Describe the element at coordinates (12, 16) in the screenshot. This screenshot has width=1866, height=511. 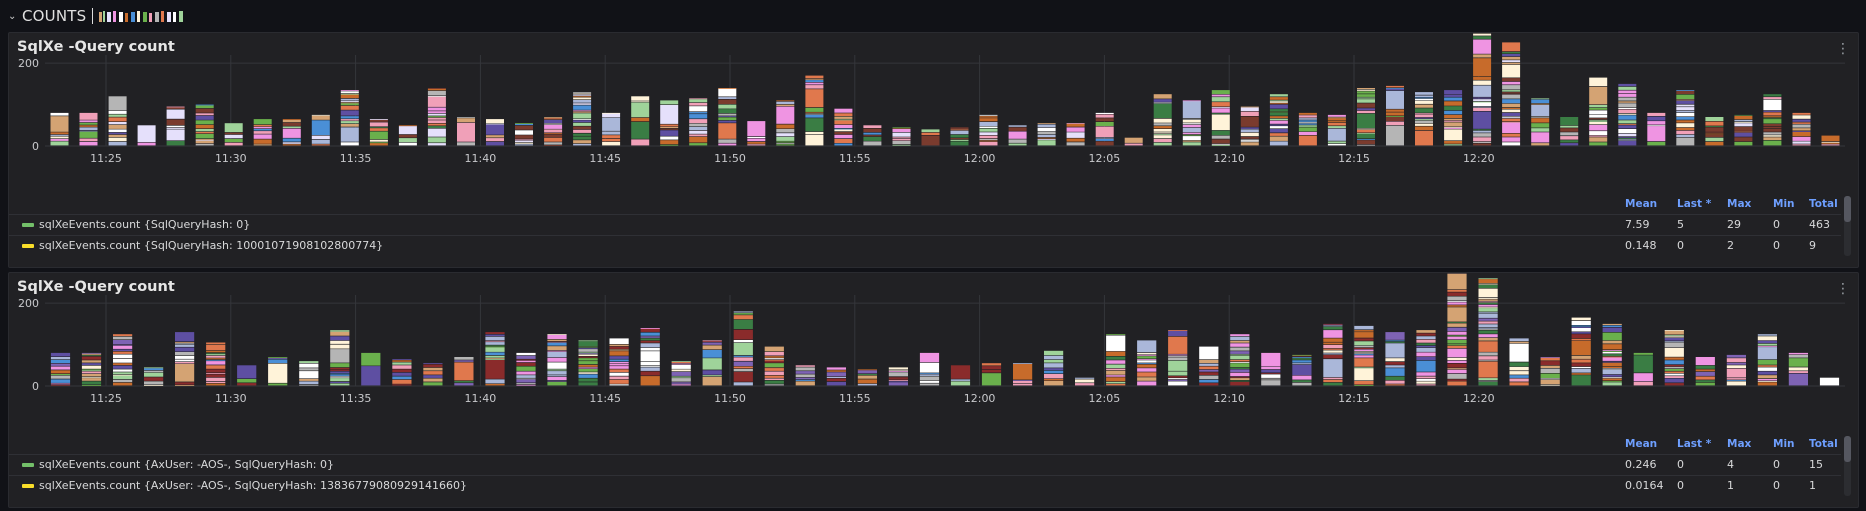
I see `chevron-down-icon: ⌄` at that location.